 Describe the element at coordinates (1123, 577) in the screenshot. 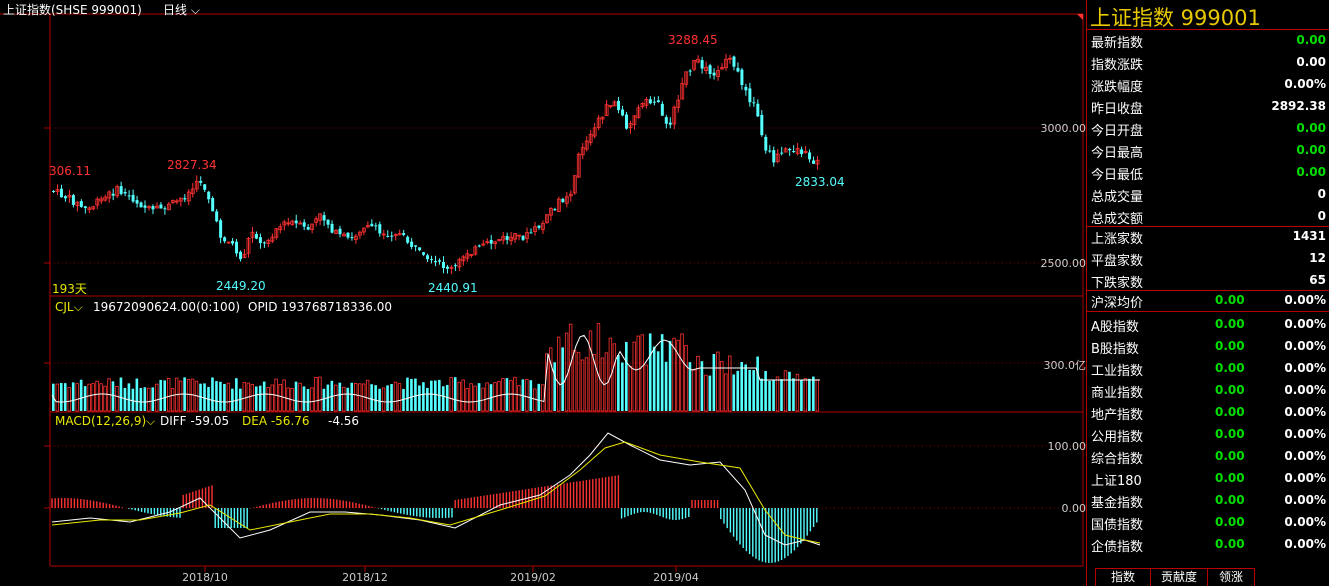

I see `panel-tab: 指数` at that location.